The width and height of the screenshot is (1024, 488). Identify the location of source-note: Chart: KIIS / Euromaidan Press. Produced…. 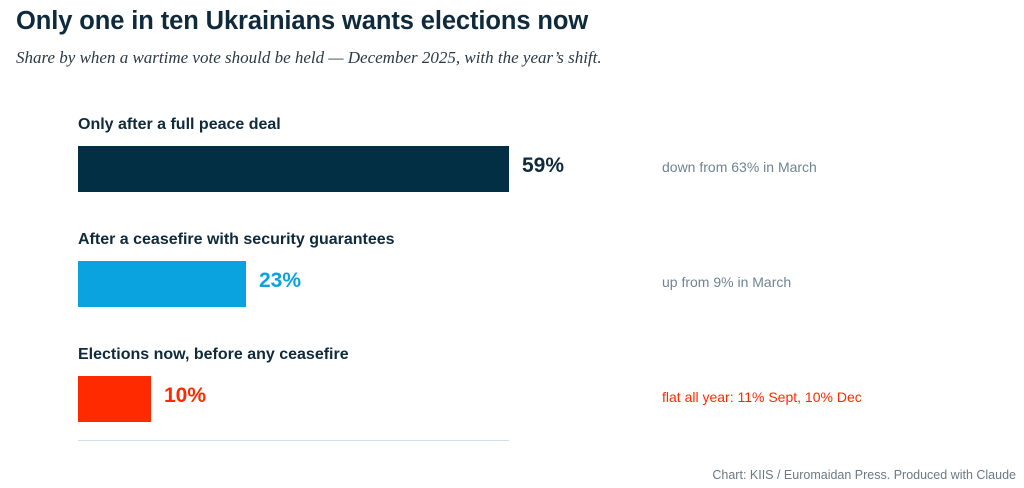
(864, 475).